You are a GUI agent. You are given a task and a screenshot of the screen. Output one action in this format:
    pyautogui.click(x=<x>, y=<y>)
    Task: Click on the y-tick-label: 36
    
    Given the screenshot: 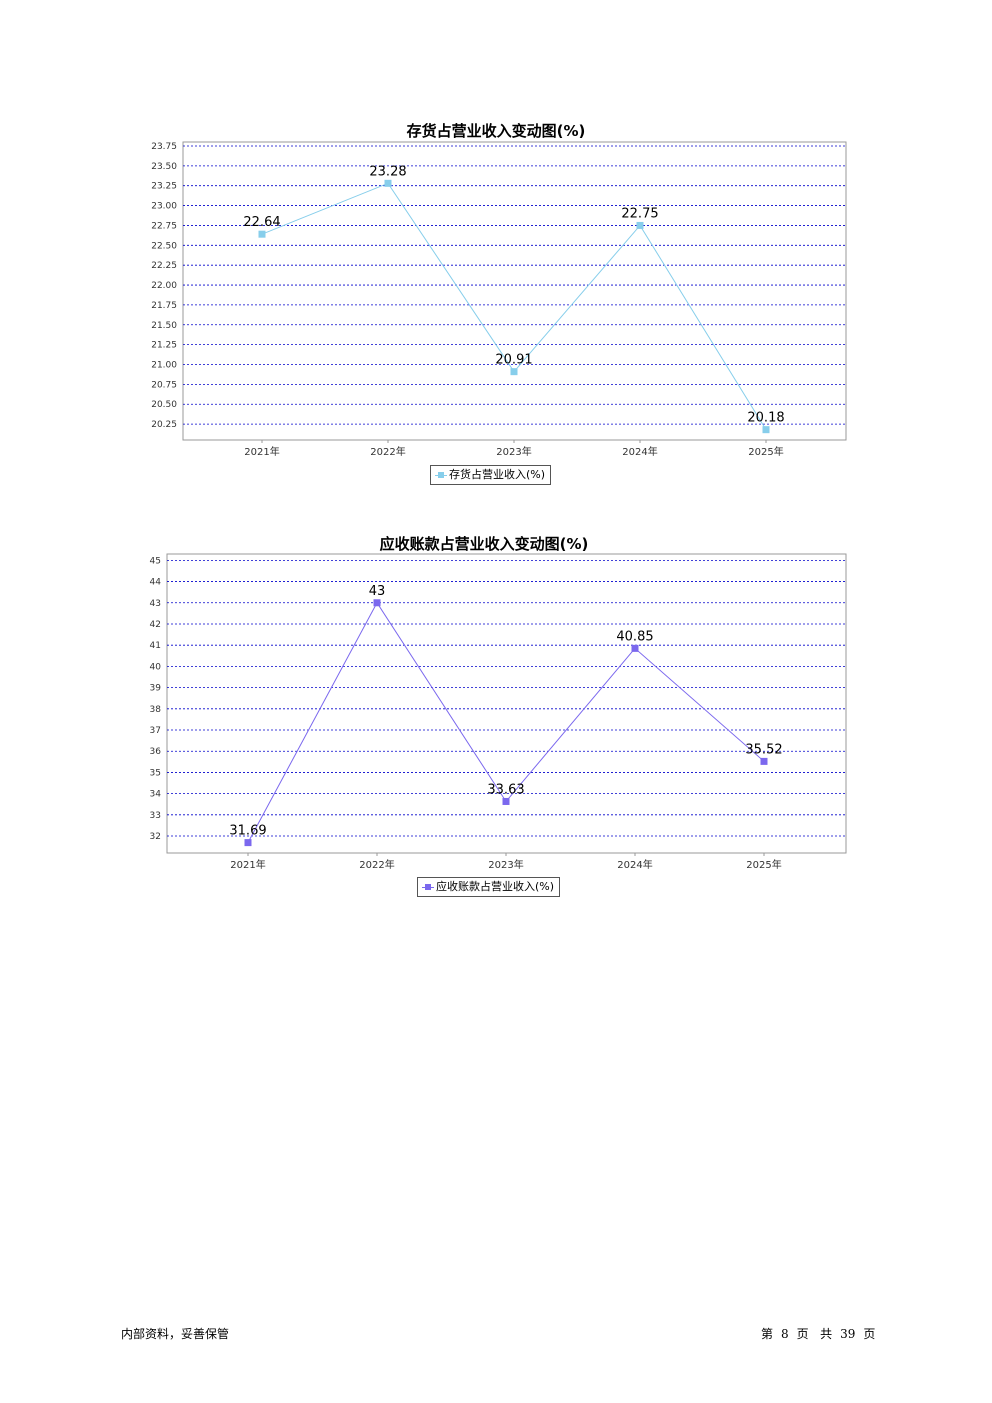 What is the action you would take?
    pyautogui.click(x=156, y=752)
    